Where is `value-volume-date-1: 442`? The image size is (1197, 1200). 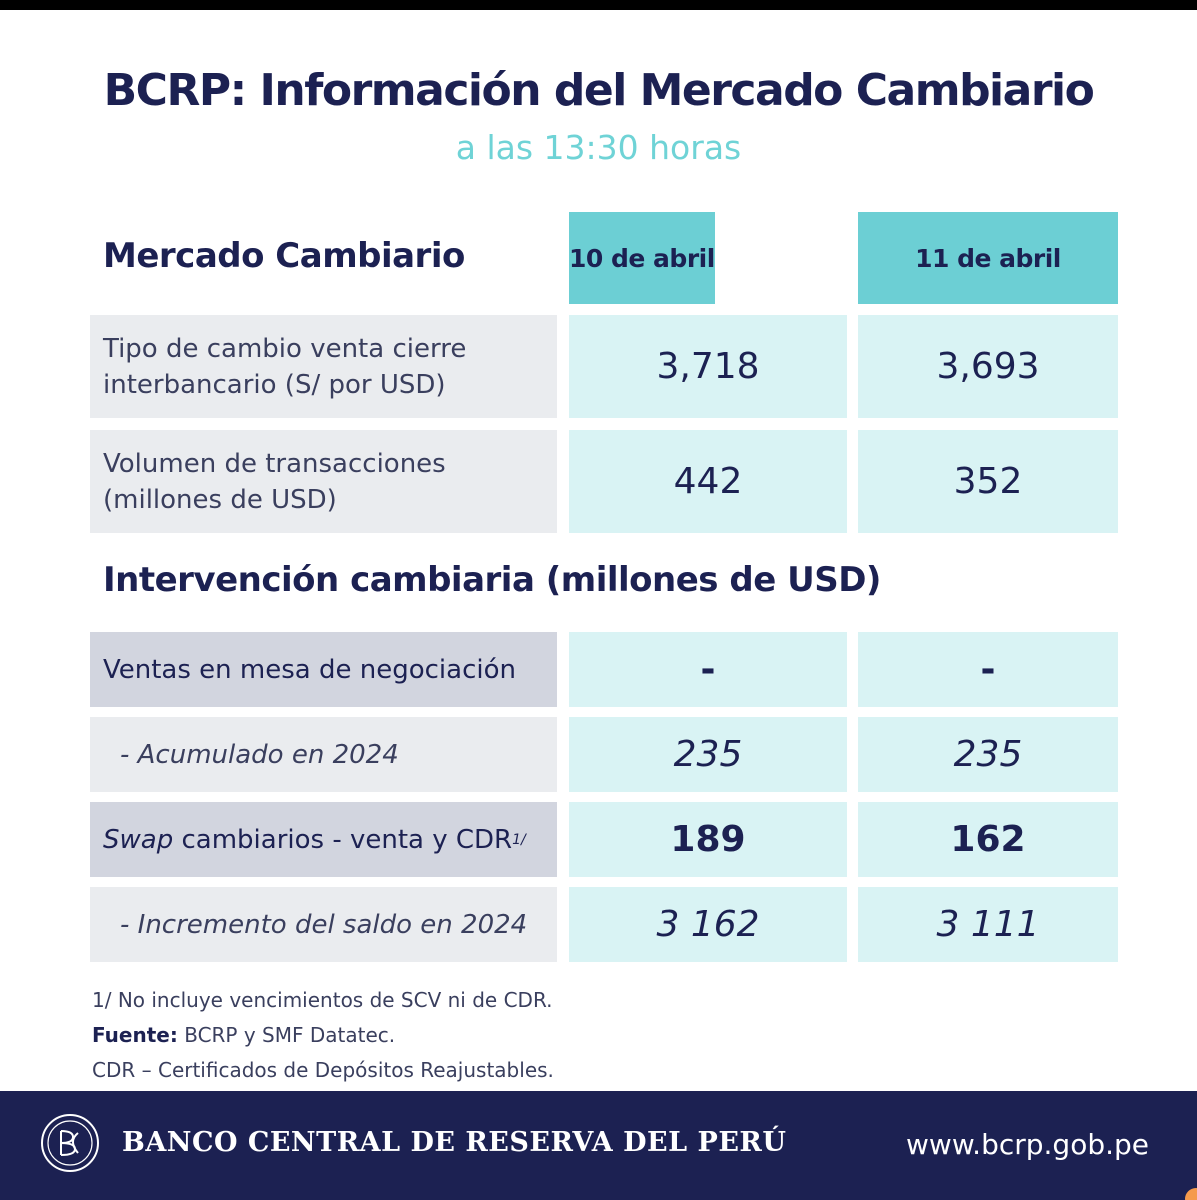
value-volume-date-1: 442 is located at coordinates (708, 481).